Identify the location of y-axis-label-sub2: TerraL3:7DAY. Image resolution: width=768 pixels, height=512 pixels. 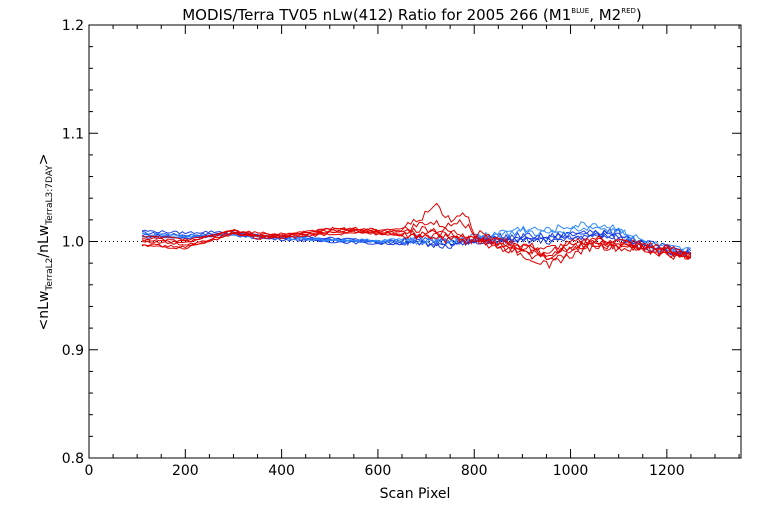
(50, 195).